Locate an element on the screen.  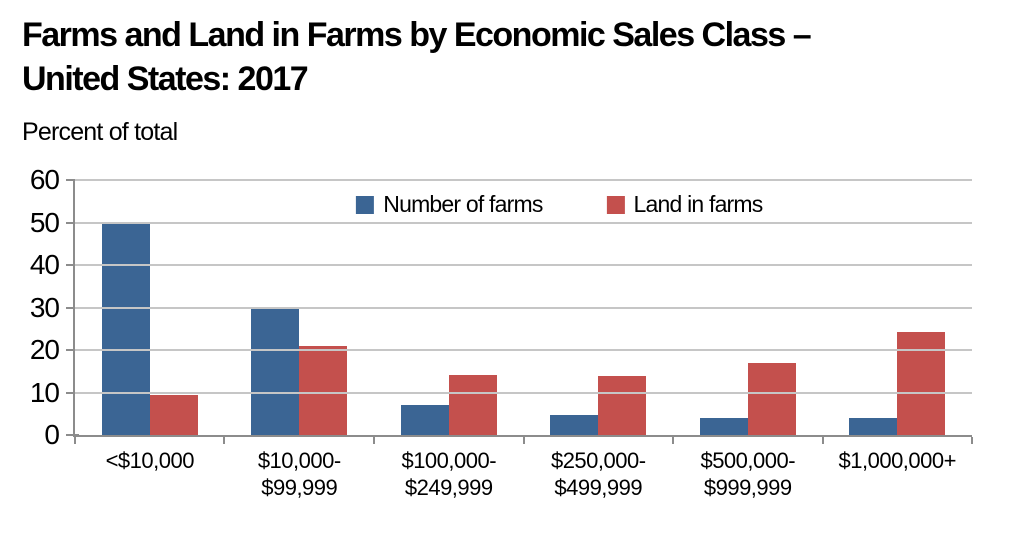
x-axis-label: $250,000- $499,999 is located at coordinates (598, 474).